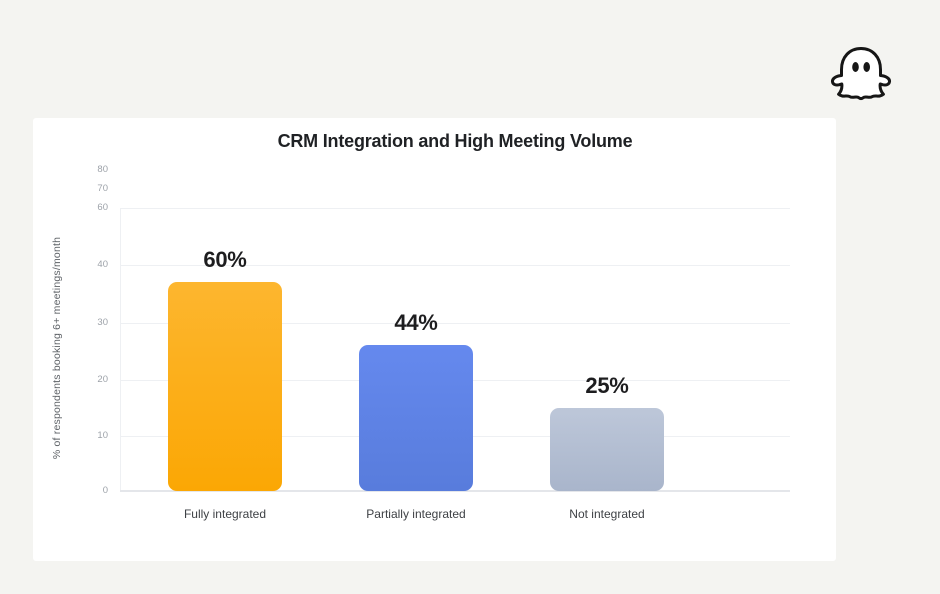 This screenshot has height=594, width=940. I want to click on x-axis-line, so click(455, 491).